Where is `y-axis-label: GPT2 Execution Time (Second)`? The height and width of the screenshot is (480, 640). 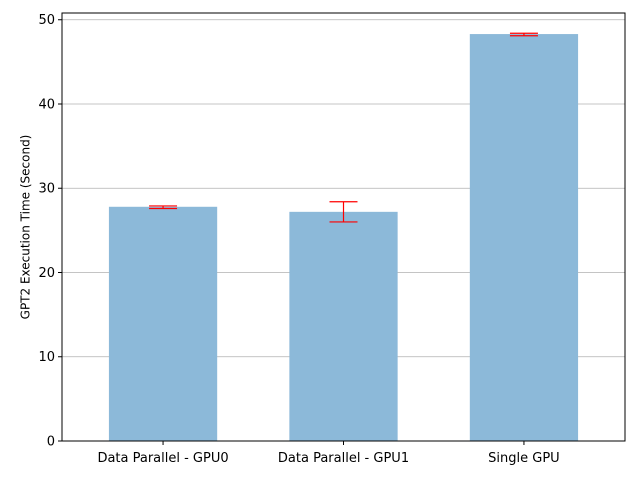
y-axis-label: GPT2 Execution Time (Second) is located at coordinates (26, 227).